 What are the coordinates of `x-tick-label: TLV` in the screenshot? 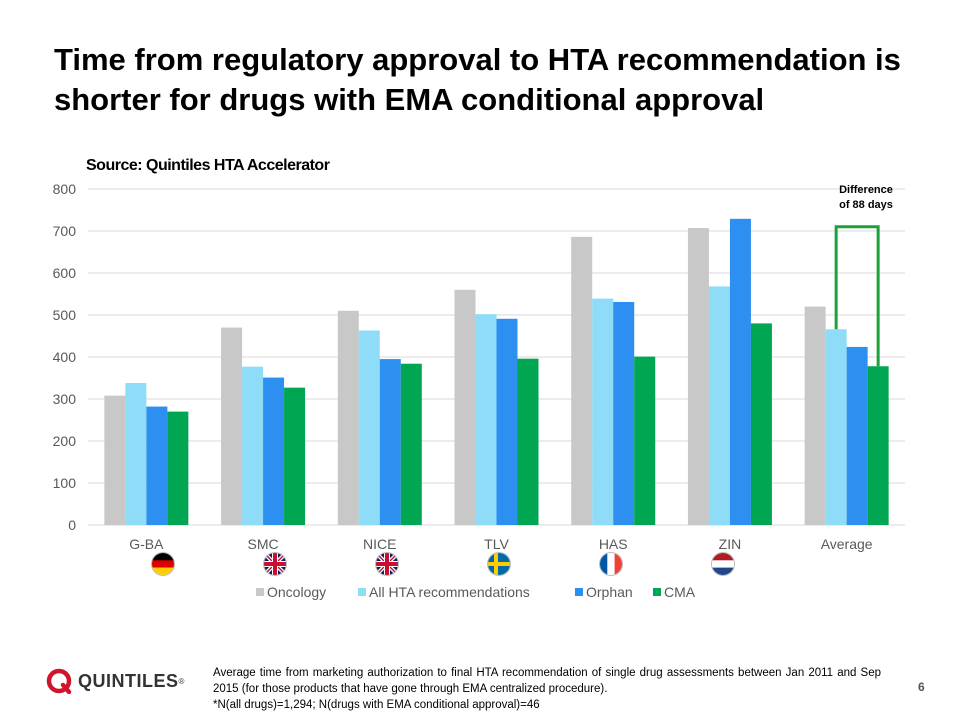 It's located at (496, 544).